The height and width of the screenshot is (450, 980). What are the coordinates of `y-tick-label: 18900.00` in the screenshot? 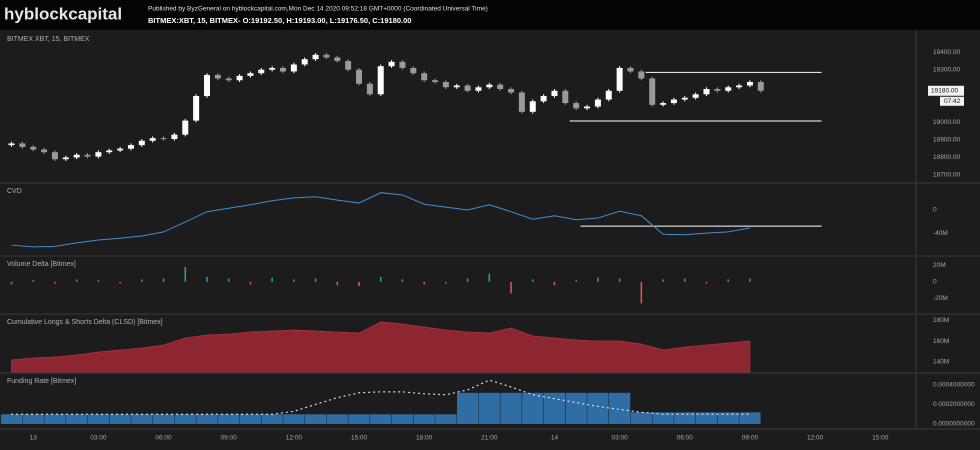 It's located at (946, 140).